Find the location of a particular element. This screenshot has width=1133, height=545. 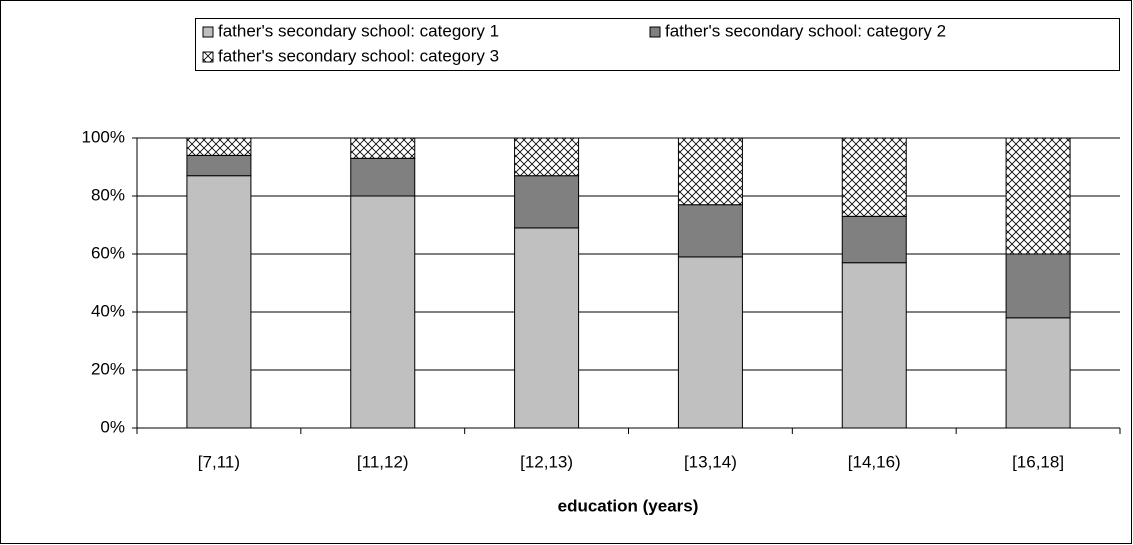

legend-label: father's secondary school: category 1 is located at coordinates (358, 30).